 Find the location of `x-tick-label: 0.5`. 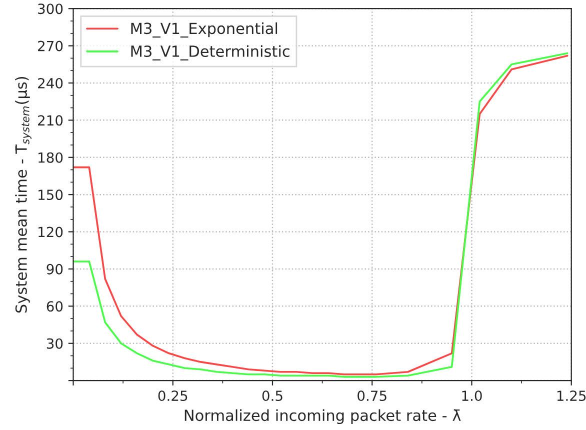

x-tick-label: 0.5 is located at coordinates (272, 396).